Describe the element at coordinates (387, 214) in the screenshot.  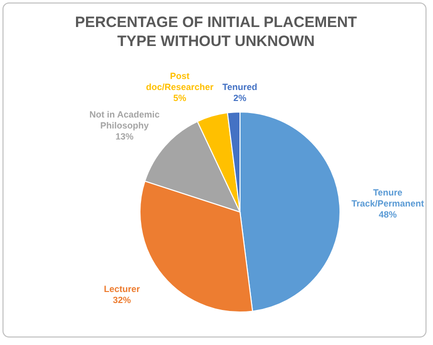
I see `data-label: 48%` at that location.